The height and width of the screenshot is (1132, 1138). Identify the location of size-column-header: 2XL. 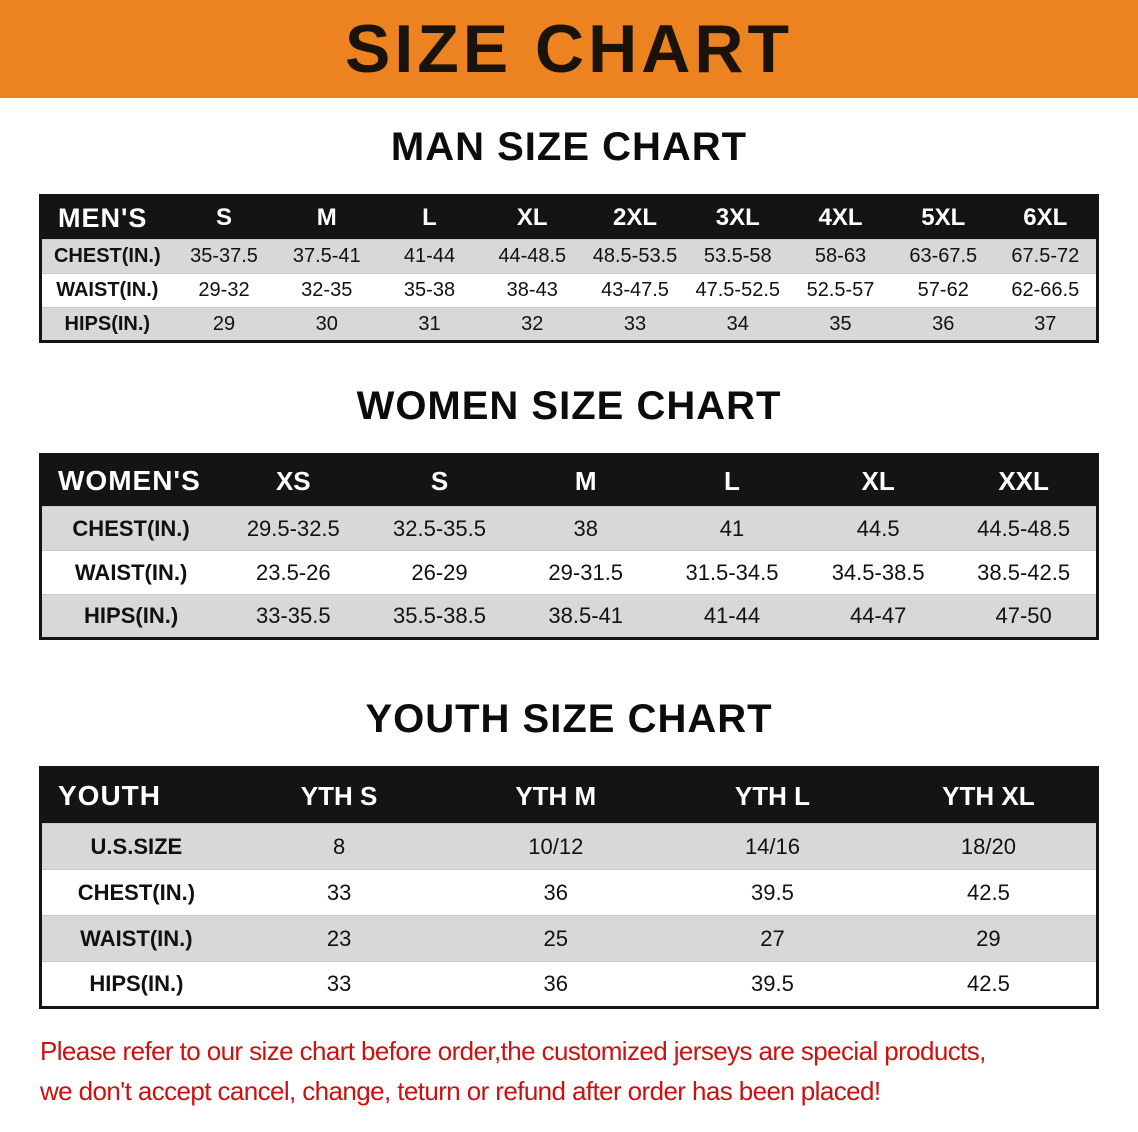
(635, 217).